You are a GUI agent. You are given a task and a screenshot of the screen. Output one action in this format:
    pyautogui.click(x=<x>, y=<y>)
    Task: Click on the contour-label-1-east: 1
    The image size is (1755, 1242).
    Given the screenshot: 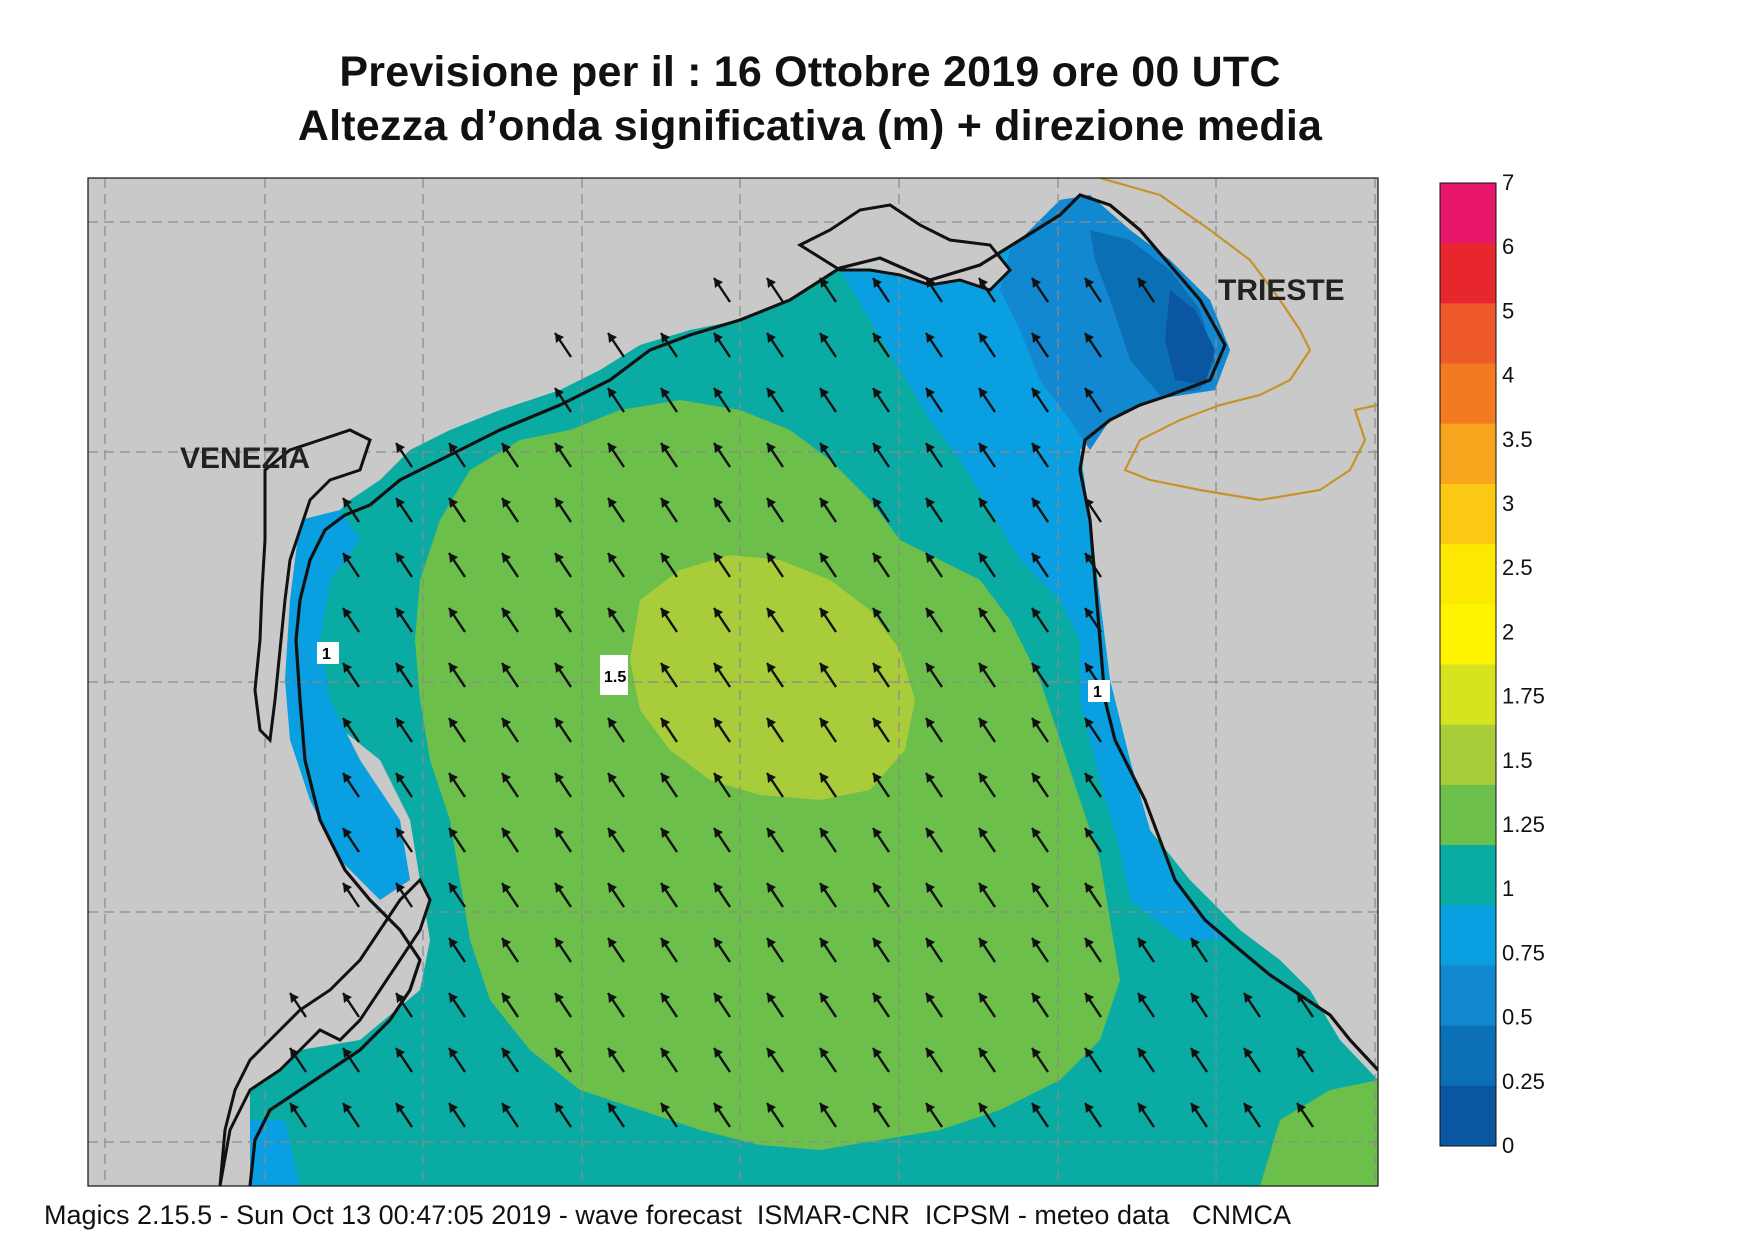 What is the action you would take?
    pyautogui.click(x=1099, y=691)
    